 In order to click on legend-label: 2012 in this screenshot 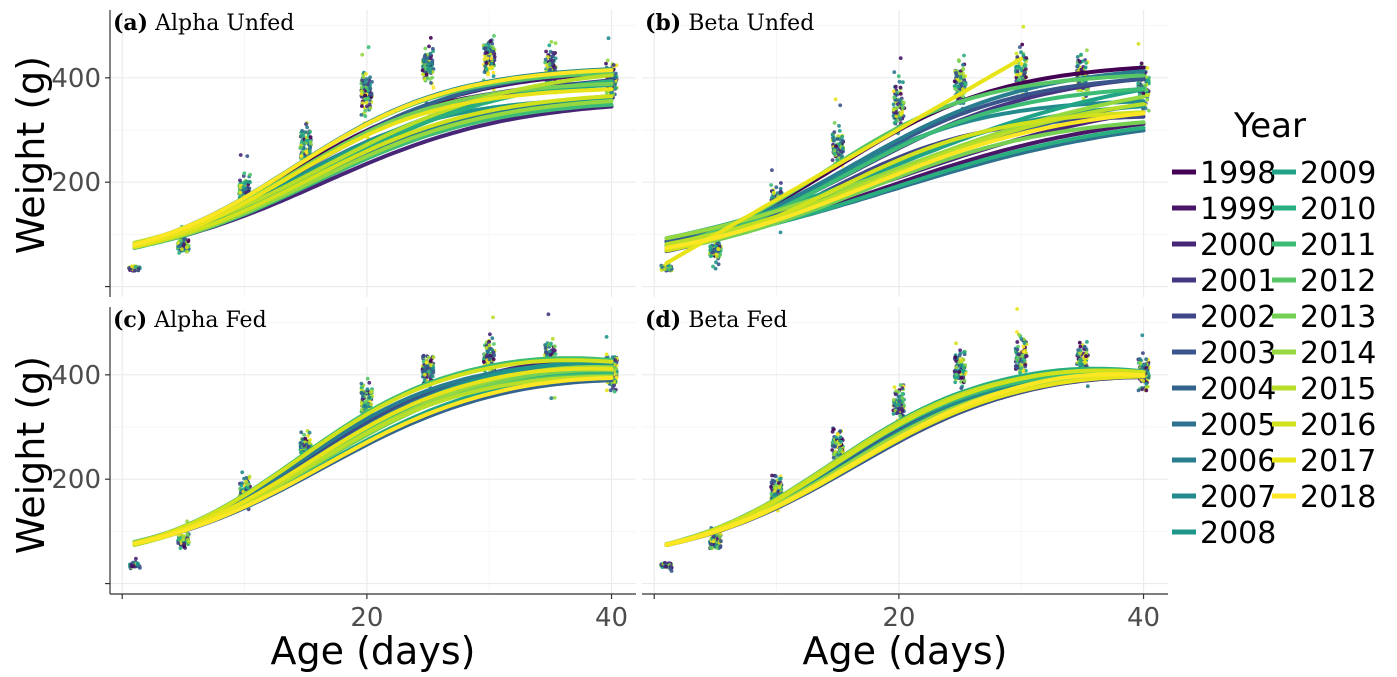, I will do `click(1338, 281)`.